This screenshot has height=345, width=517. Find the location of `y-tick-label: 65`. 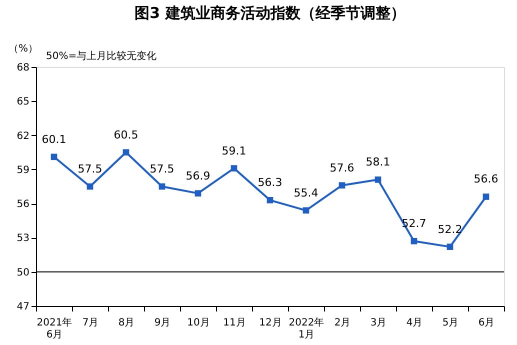

y-tick-label: 65 is located at coordinates (23, 102).